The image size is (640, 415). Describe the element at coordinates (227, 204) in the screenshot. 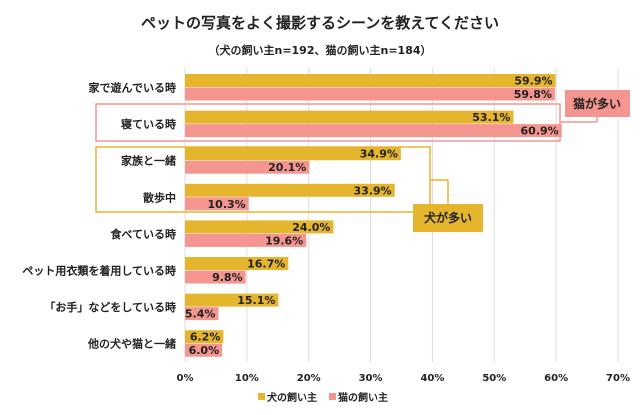

I see `data-label: 10.3%` at that location.